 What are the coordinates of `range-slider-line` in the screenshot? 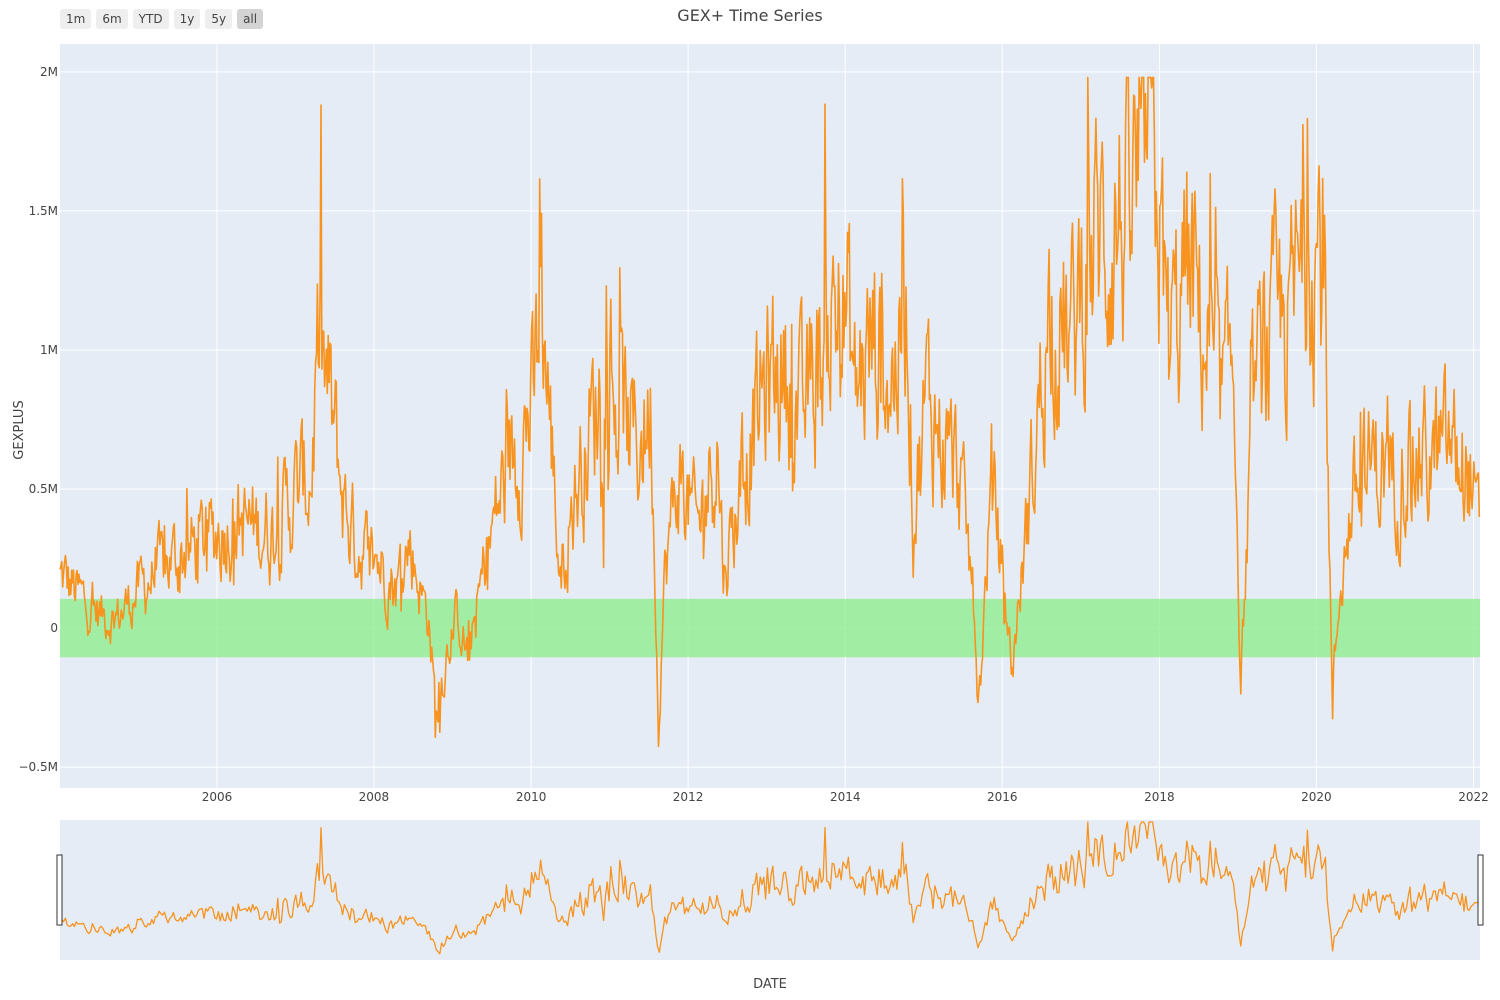 It's located at (769, 888).